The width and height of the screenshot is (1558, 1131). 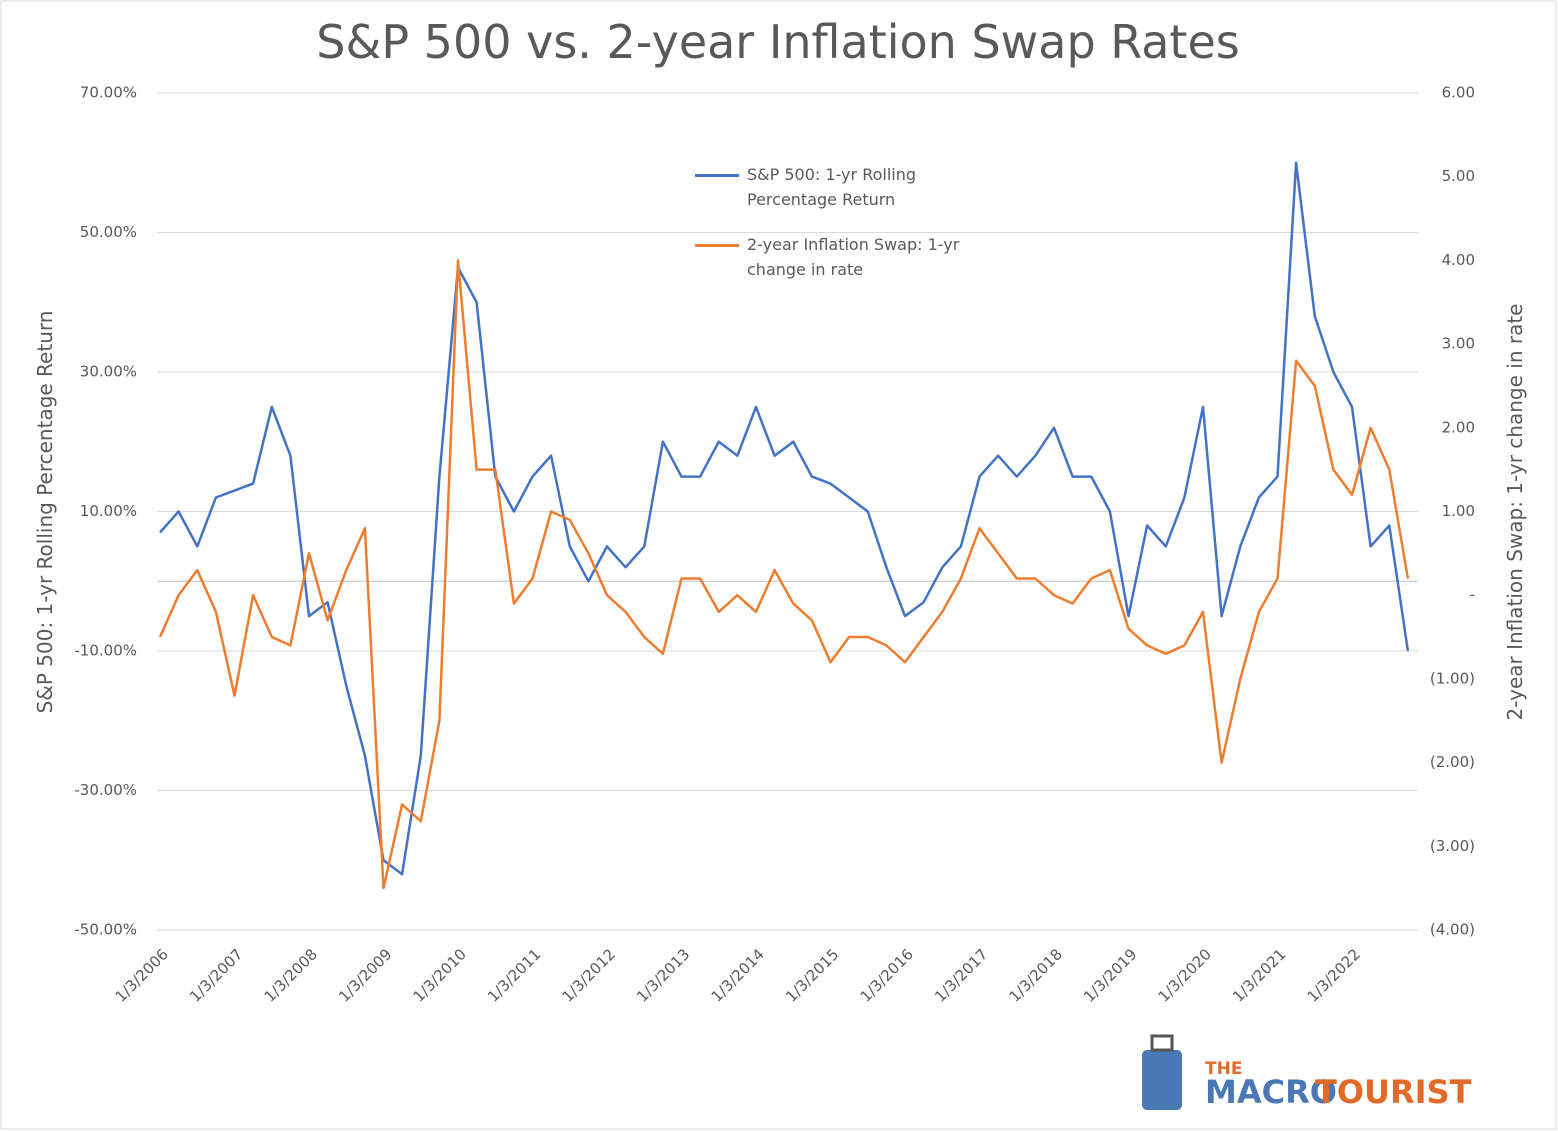 I want to click on logo-text: TOURIST, so click(x=1393, y=1092).